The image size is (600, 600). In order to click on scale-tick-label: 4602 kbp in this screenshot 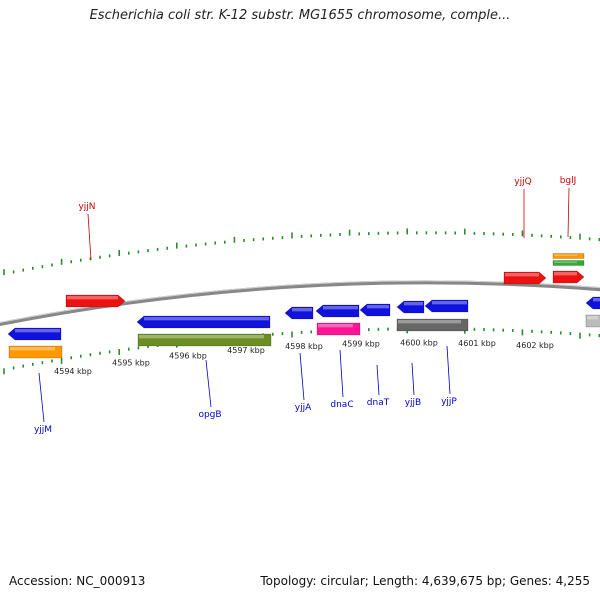, I will do `click(535, 345)`.